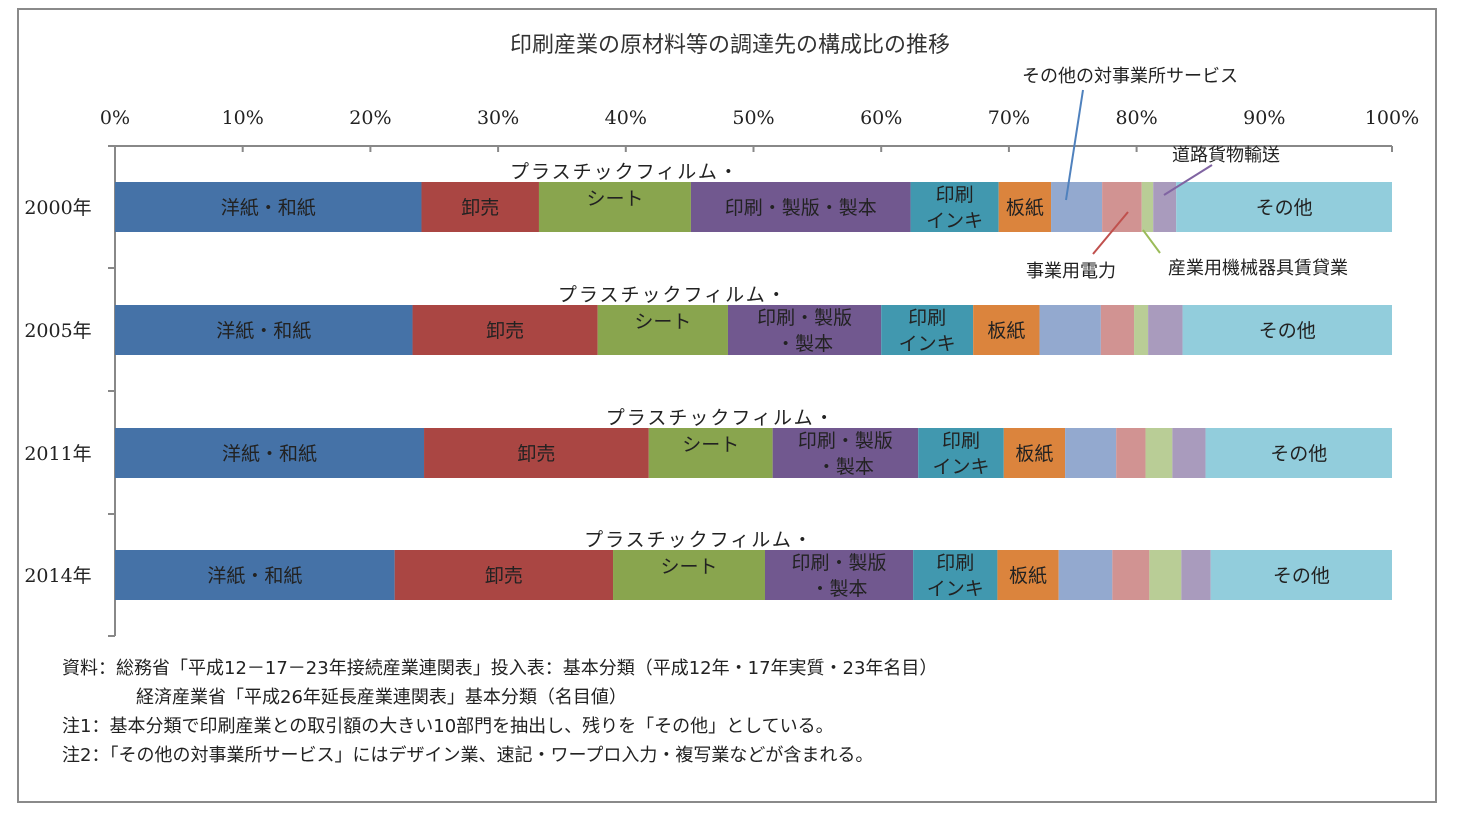 Image resolution: width=1460 pixels, height=814 pixels. What do you see at coordinates (1258, 268) in the screenshot?
I see `callout-label-rental: 産業用機械器具賃貸業` at bounding box center [1258, 268].